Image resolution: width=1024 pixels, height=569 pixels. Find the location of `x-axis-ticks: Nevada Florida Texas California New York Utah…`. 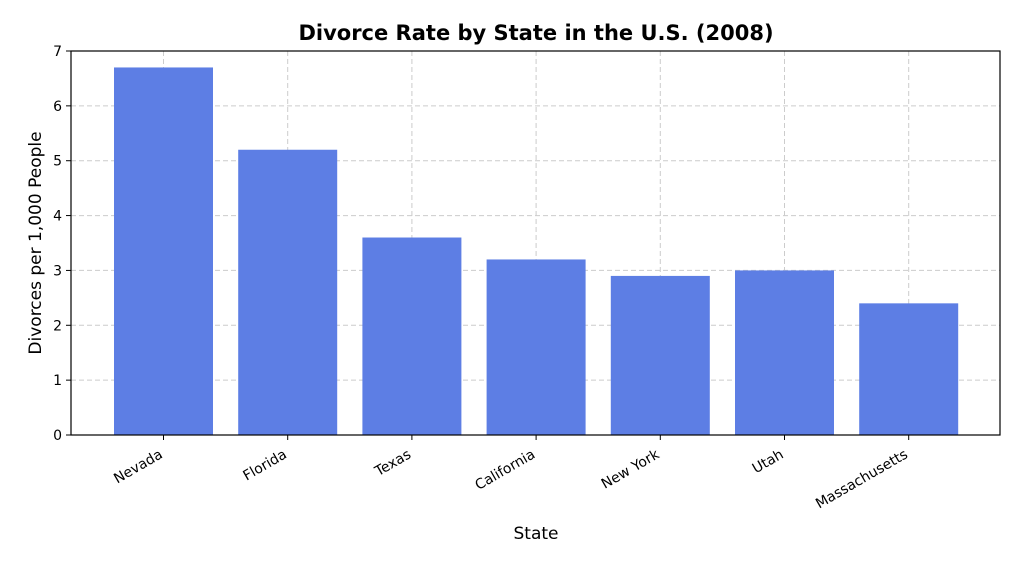

x-axis-ticks: Nevada Florida Texas California New York Utah… is located at coordinates (511, 474).